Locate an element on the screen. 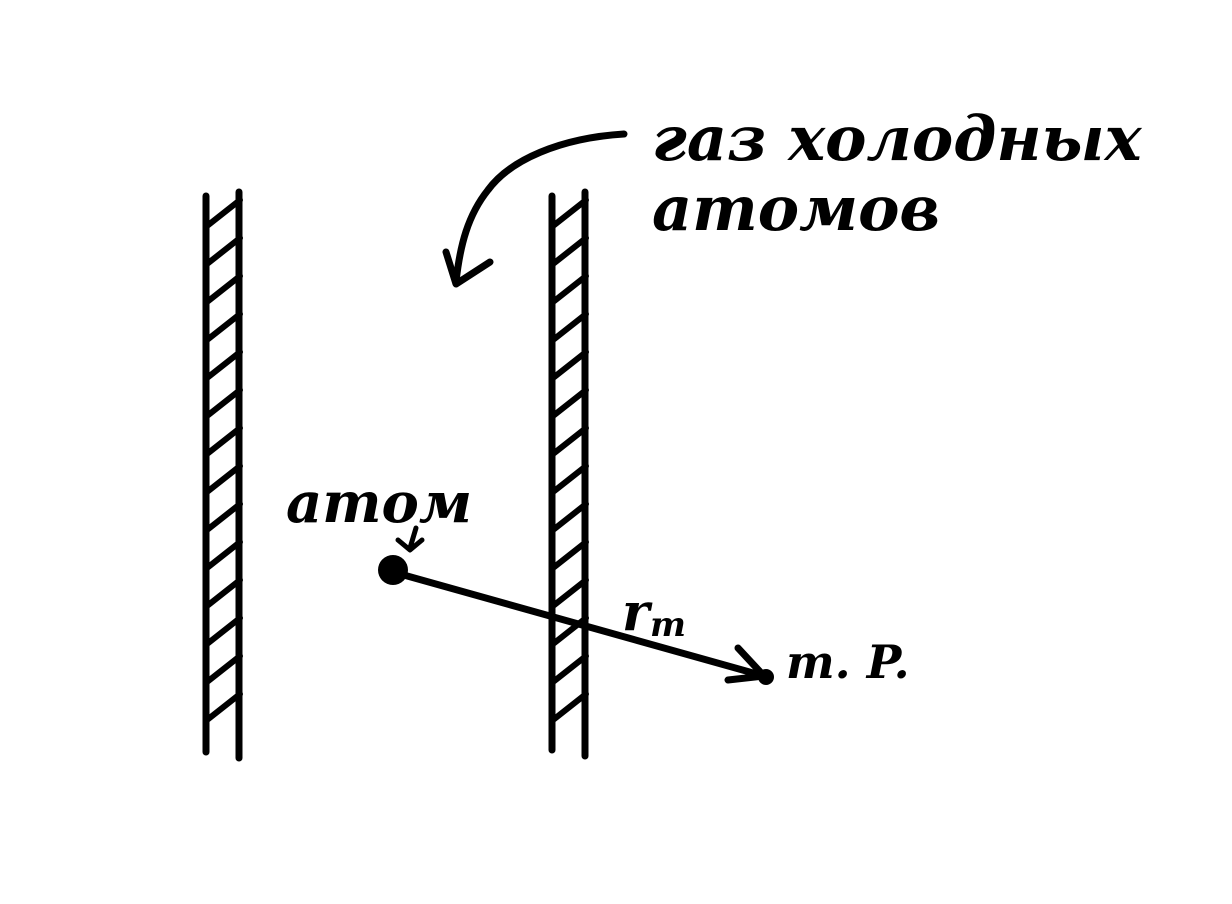 The image size is (1232, 904). distance-label: r is located at coordinates (637, 612).